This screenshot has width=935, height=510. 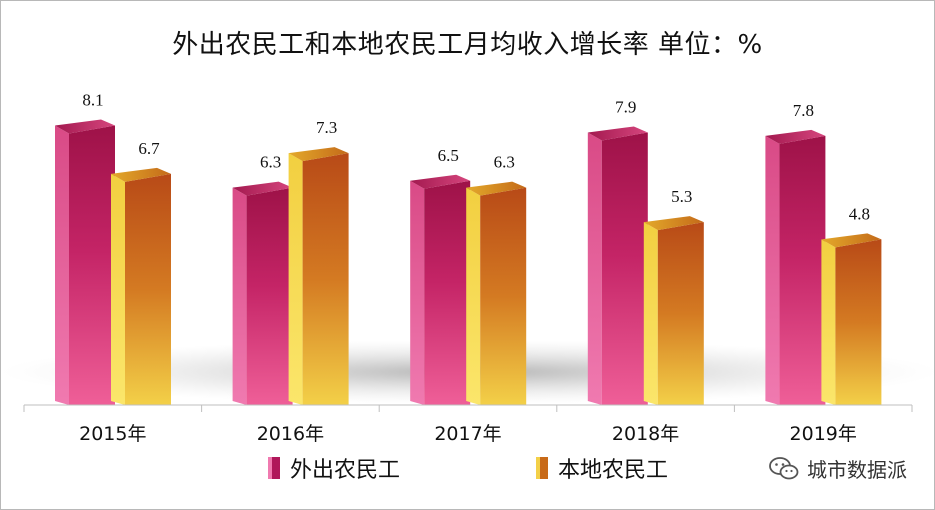 I want to click on data-label-local-5: 4.8, so click(x=859, y=213).